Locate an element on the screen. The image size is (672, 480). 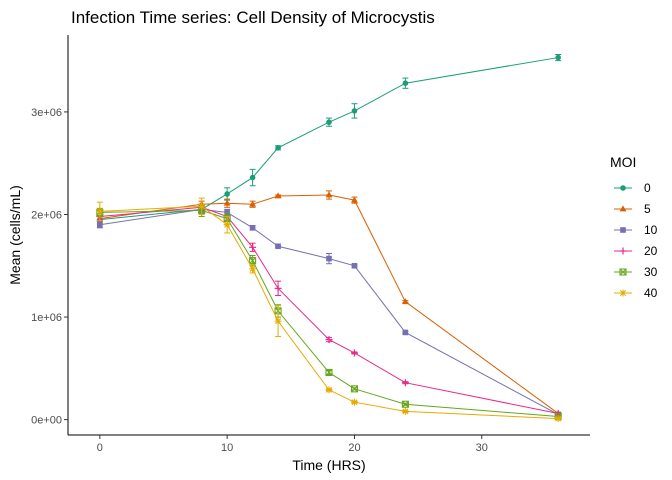
y-axis-ticks: 0e+00 1e+06 2e+06 3e+06 is located at coordinates (49, 267).